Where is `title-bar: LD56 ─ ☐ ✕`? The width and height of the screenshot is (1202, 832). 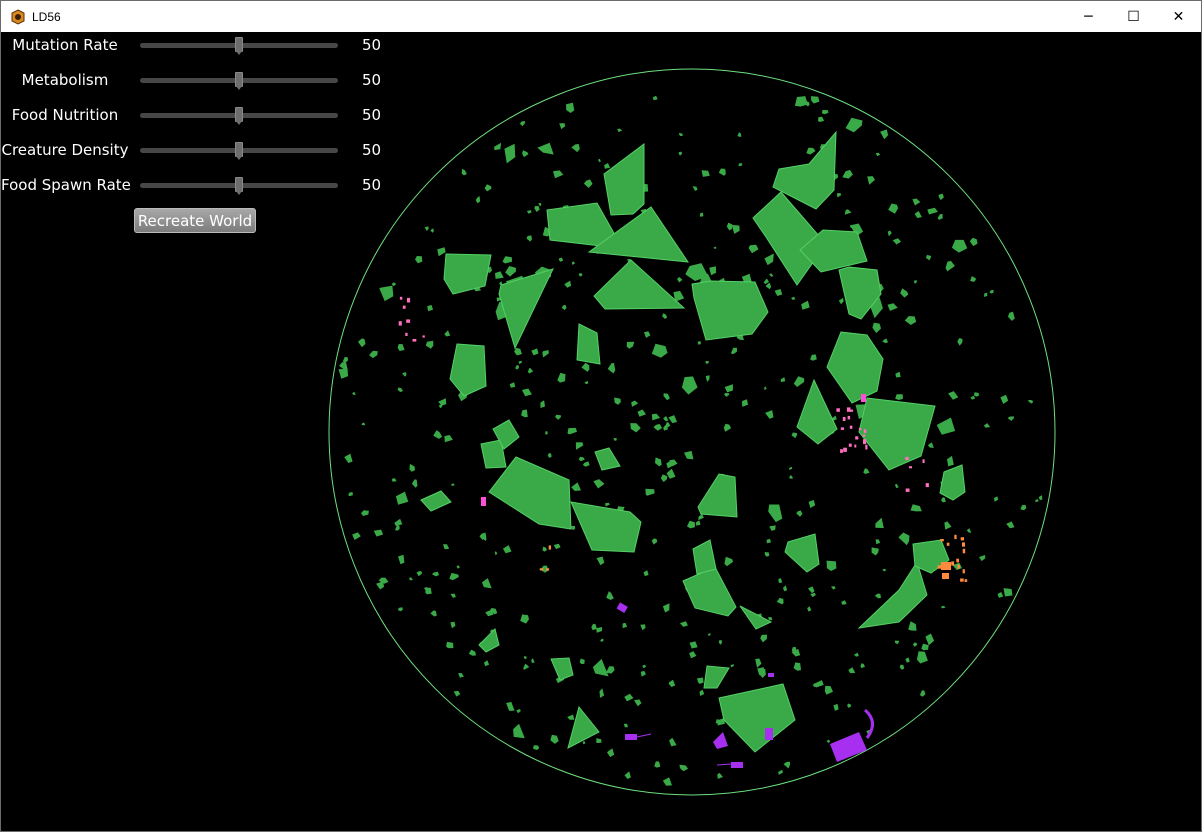
title-bar: LD56 ─ ☐ ✕ is located at coordinates (601, 16).